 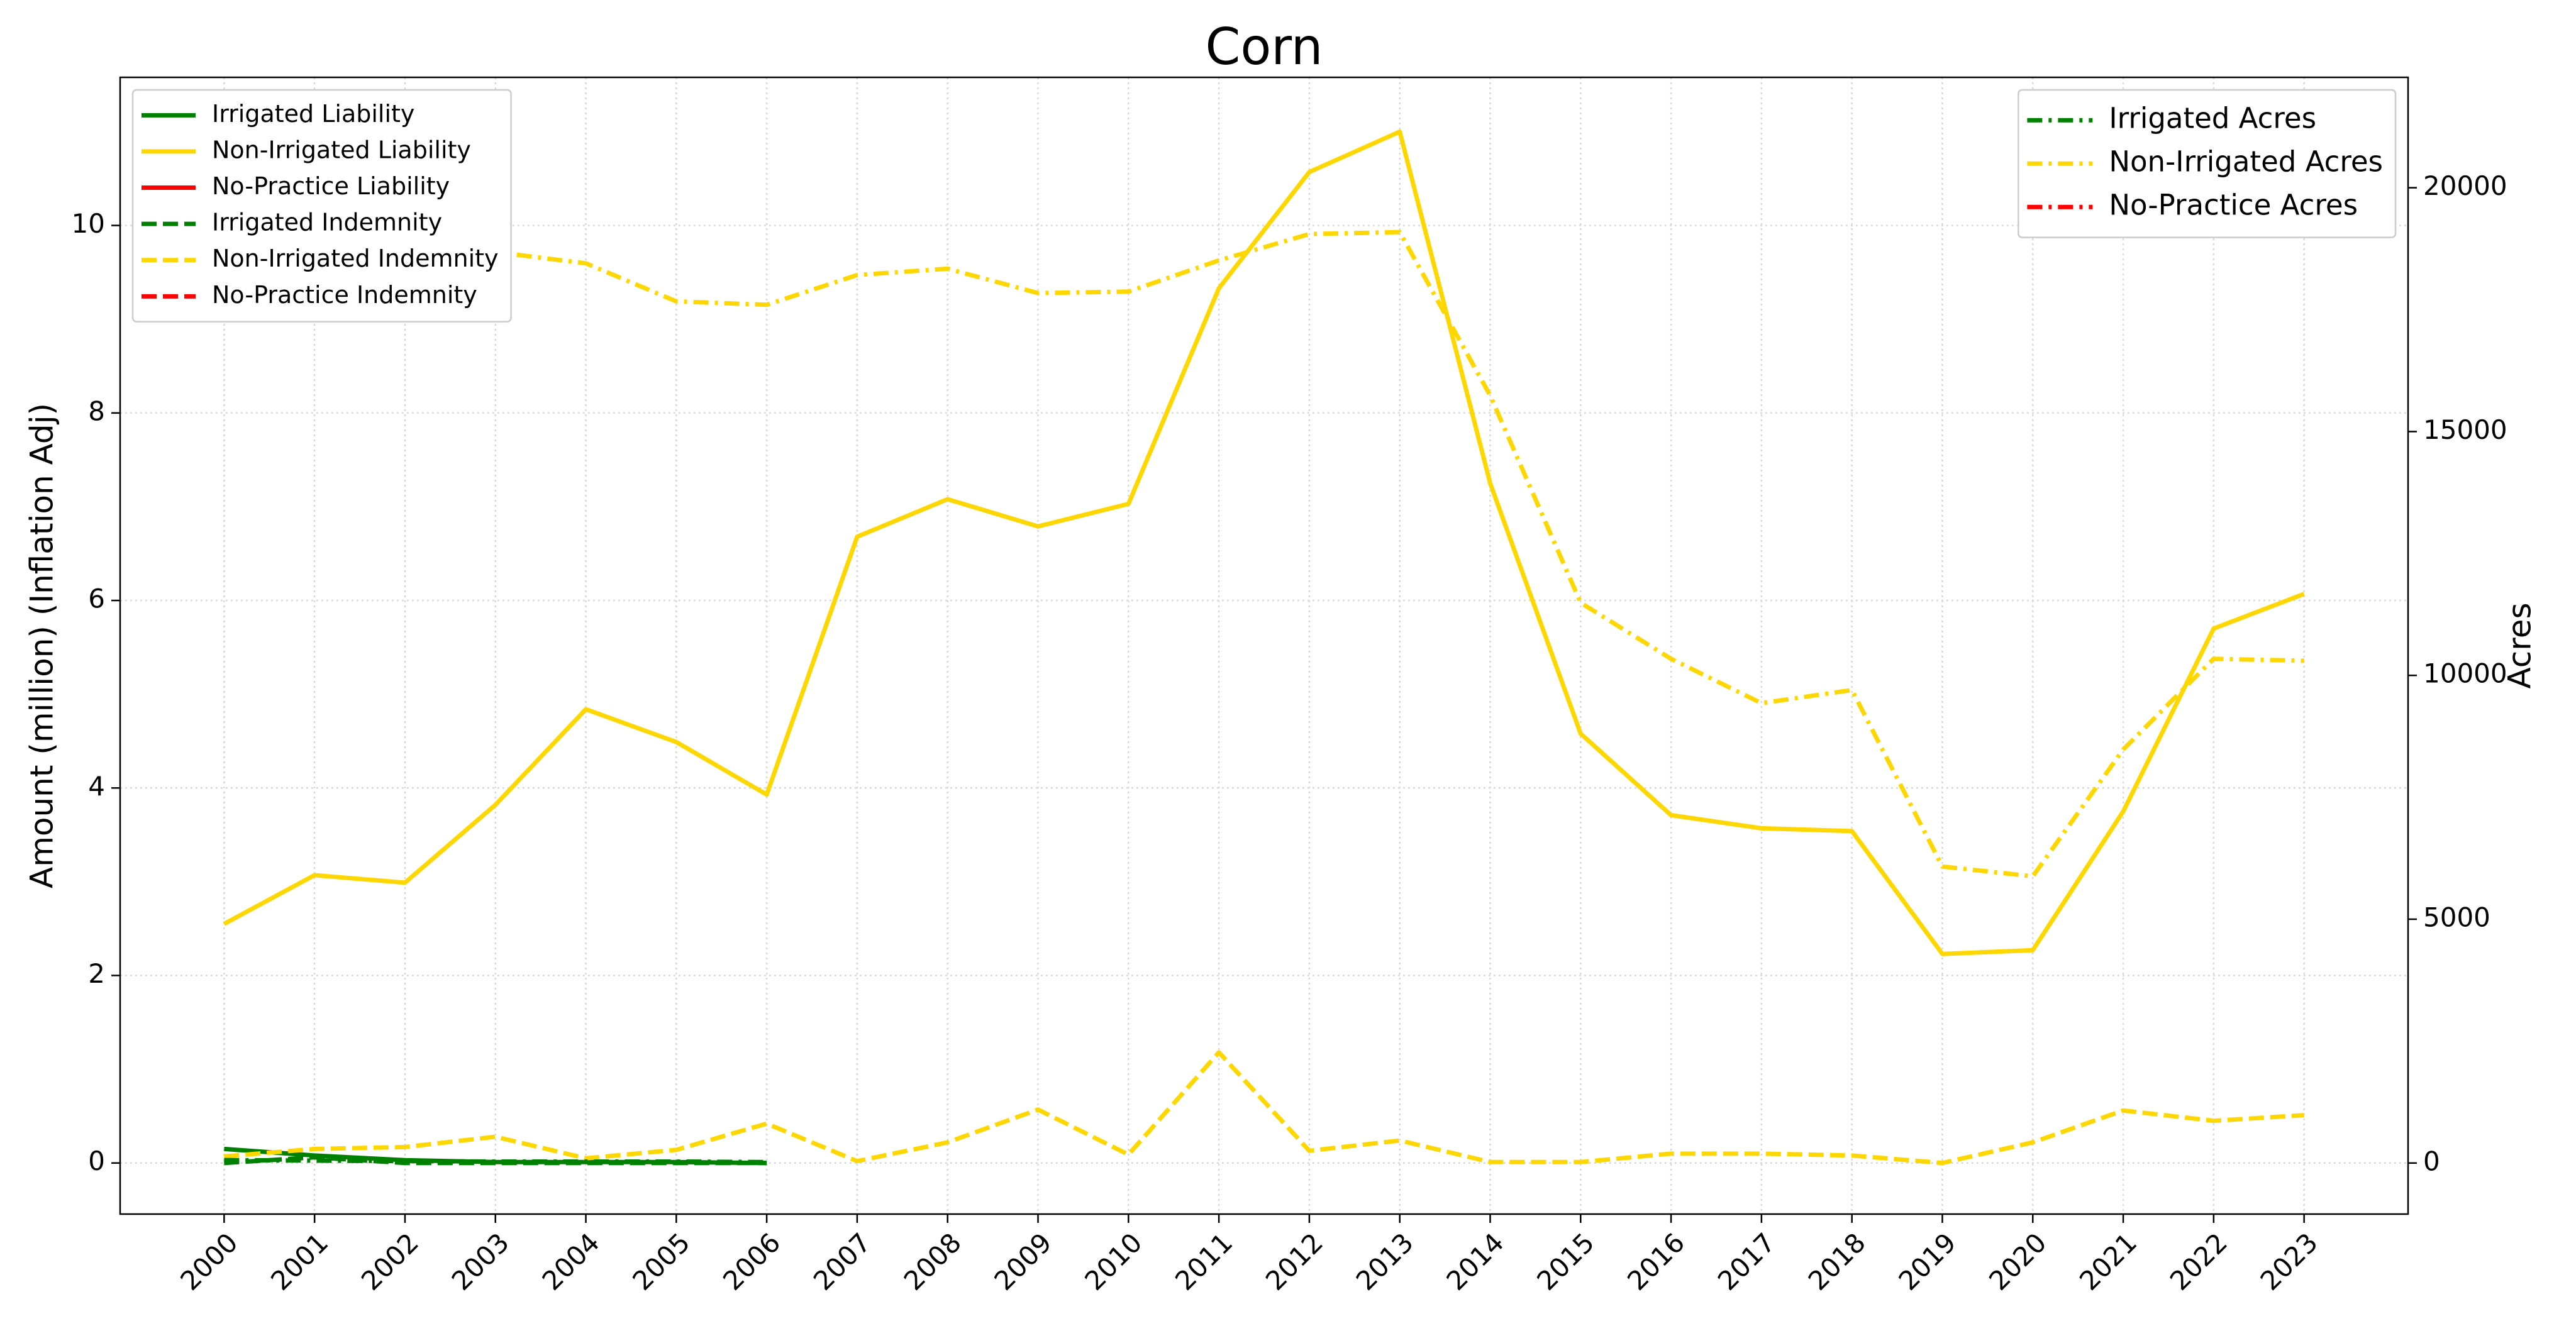 I want to click on y-tick-label: 6, so click(x=96, y=598).